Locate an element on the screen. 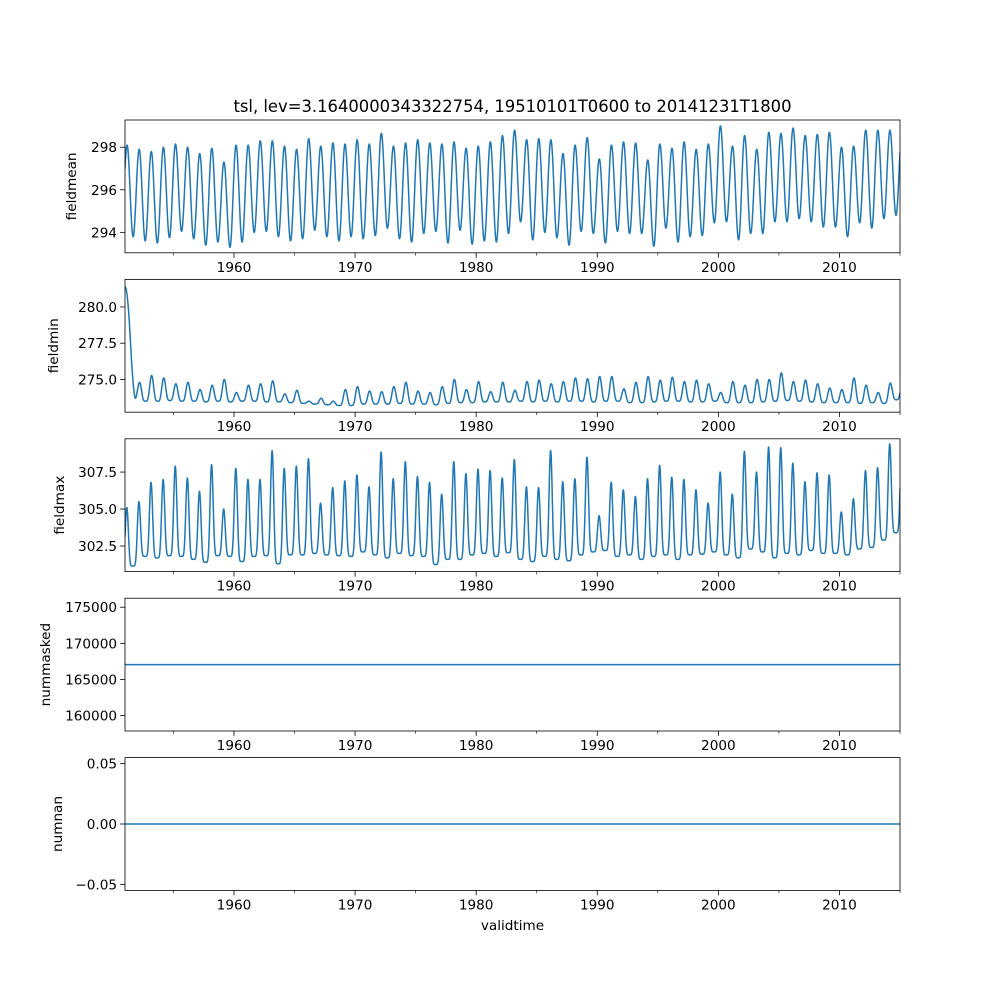  y-tick-label: 307.5 is located at coordinates (97, 473).